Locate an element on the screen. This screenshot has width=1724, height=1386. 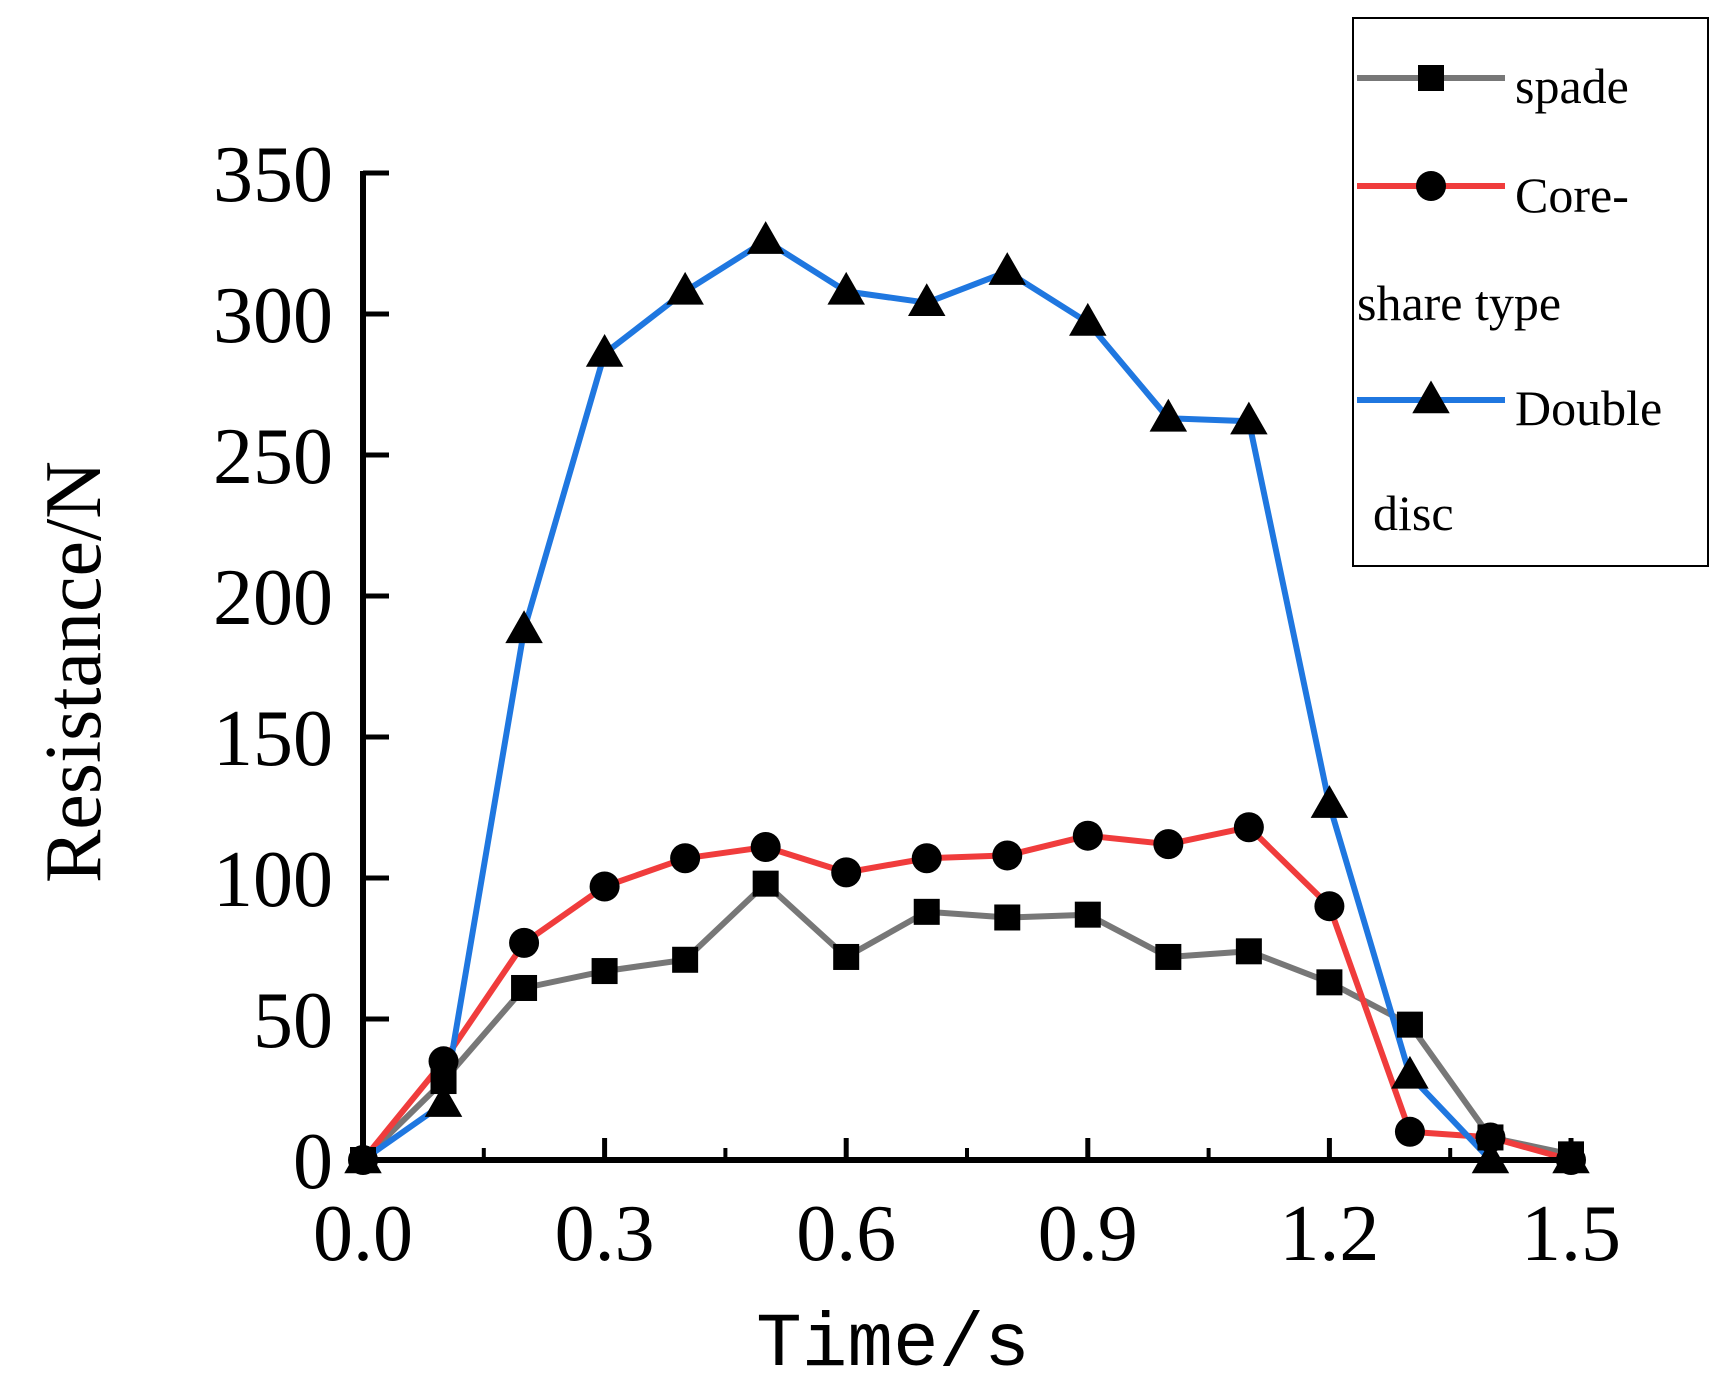
y-axis-label: Resistance/N is located at coordinates (74, 672).